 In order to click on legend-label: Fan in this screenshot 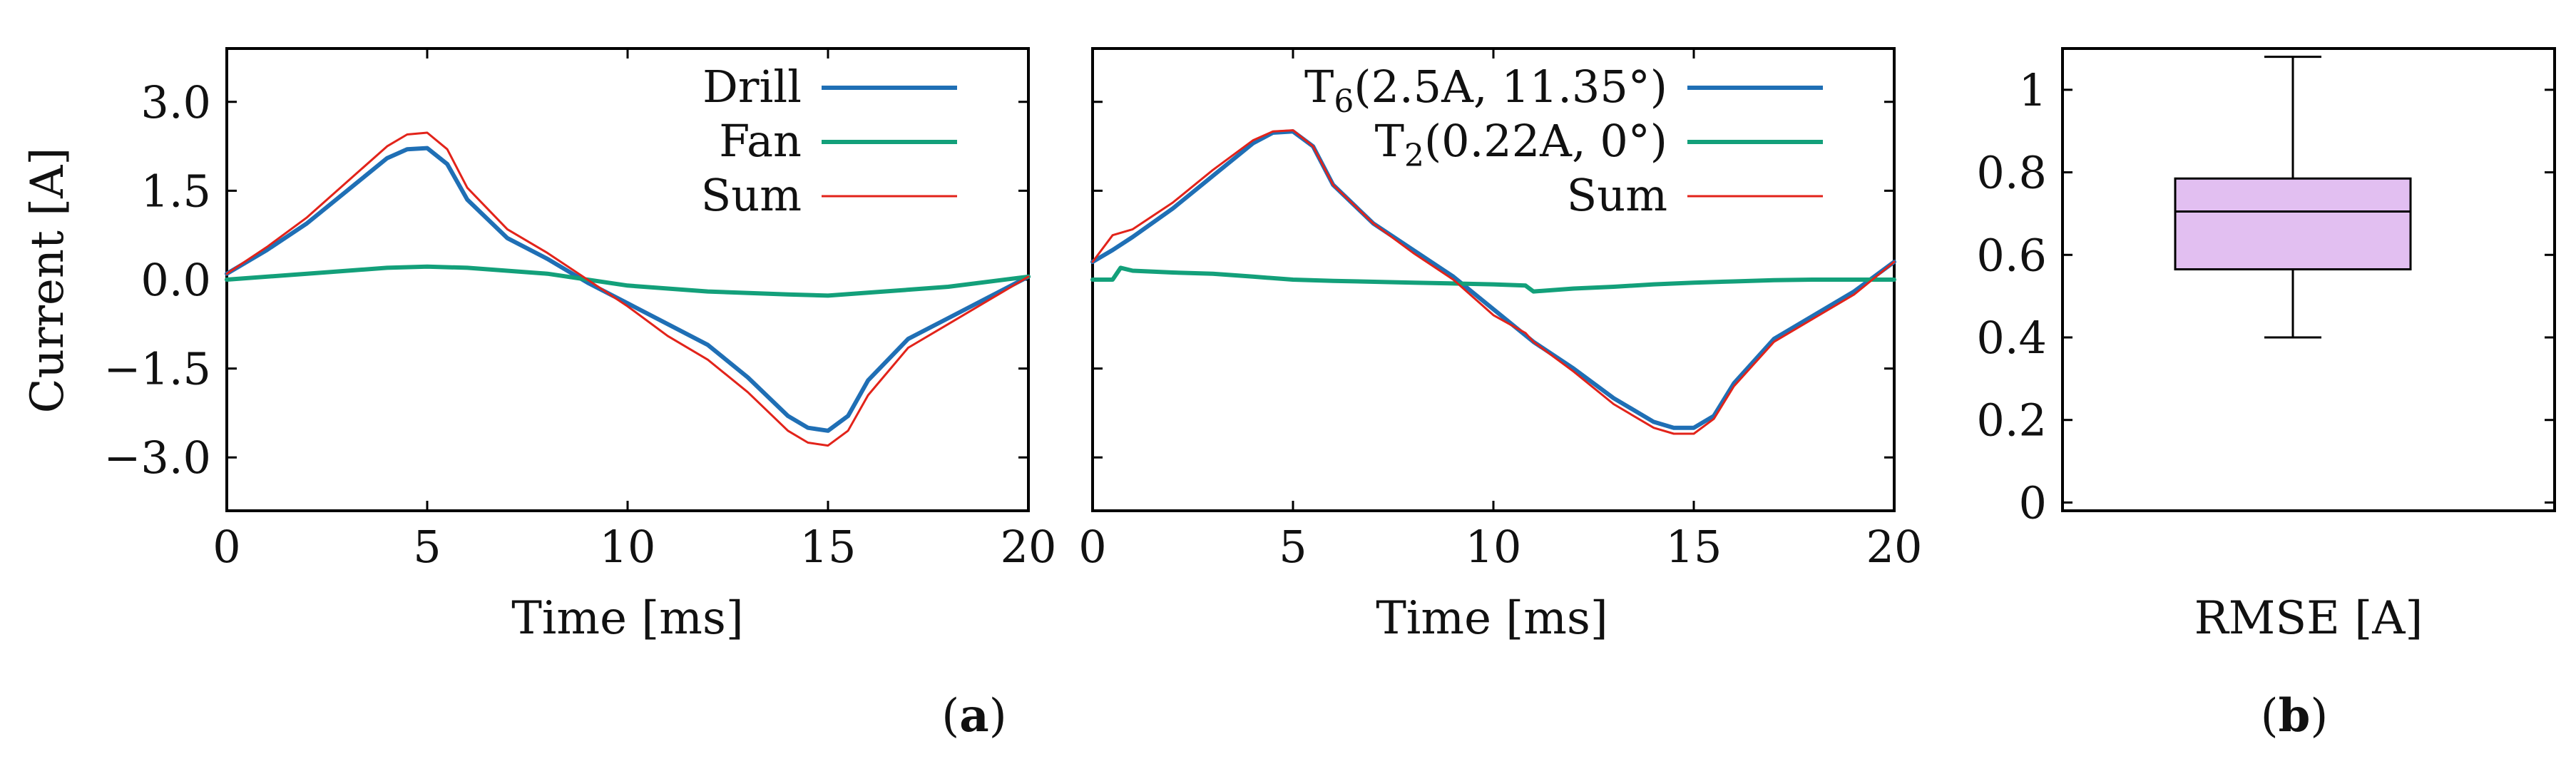, I will do `click(761, 141)`.